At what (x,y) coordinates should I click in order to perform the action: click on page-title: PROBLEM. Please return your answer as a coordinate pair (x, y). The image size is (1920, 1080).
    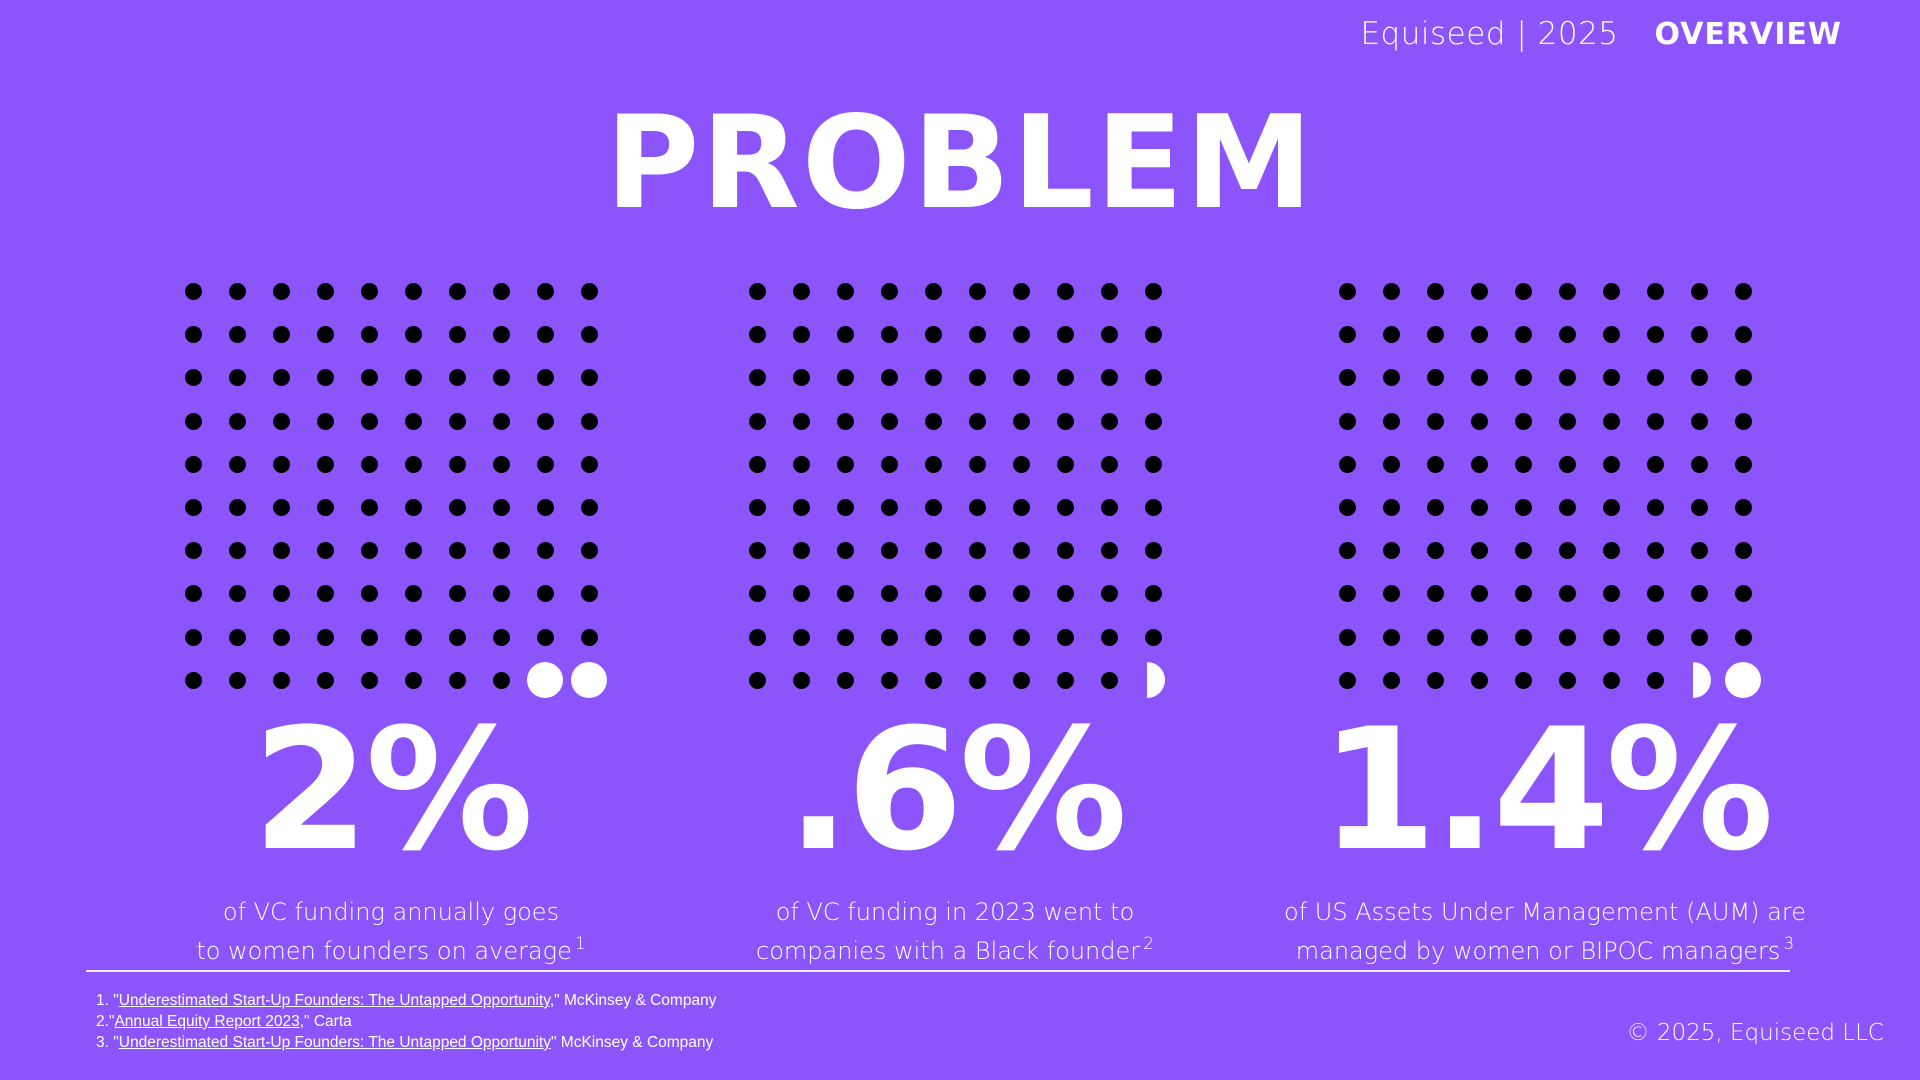
    Looking at the image, I should click on (960, 163).